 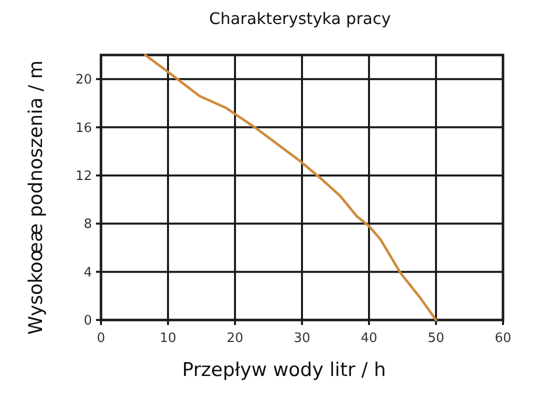 What do you see at coordinates (83, 80) in the screenshot?
I see `y-tick-label: 20` at bounding box center [83, 80].